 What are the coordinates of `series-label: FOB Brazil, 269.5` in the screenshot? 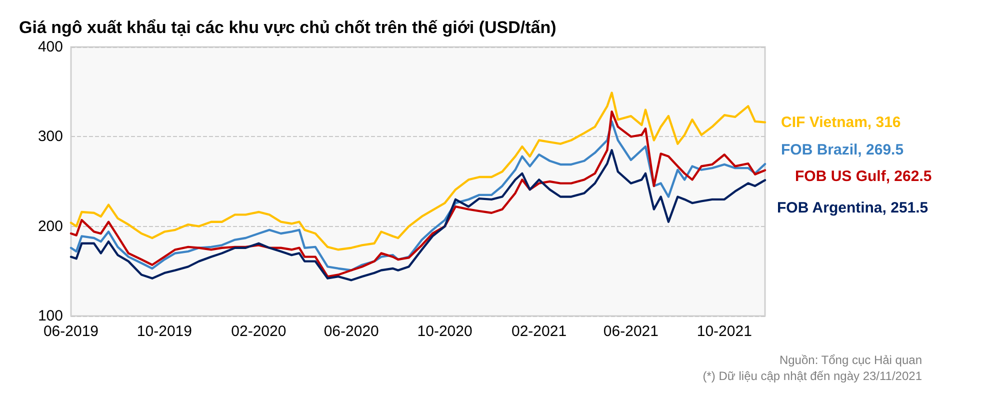 It's located at (842, 150).